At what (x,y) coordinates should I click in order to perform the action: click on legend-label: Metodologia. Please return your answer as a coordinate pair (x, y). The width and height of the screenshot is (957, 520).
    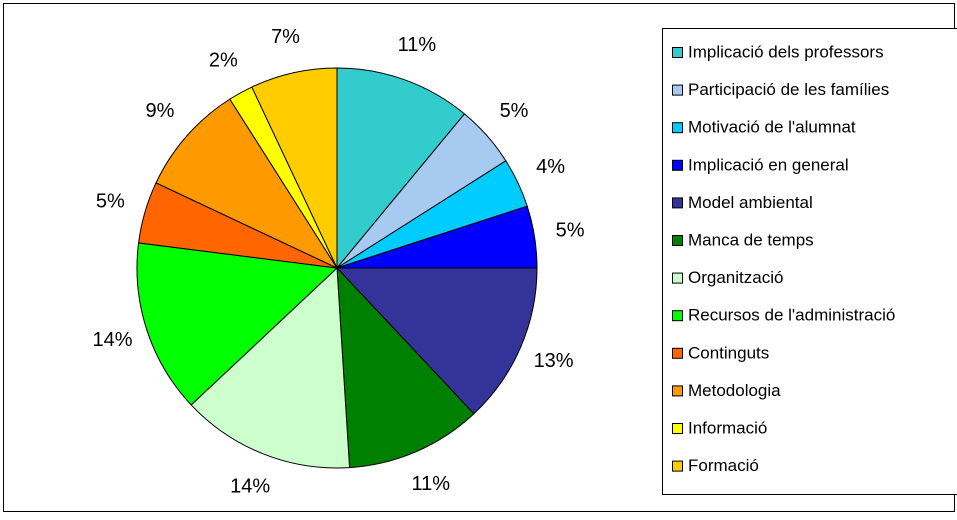
    Looking at the image, I should click on (734, 390).